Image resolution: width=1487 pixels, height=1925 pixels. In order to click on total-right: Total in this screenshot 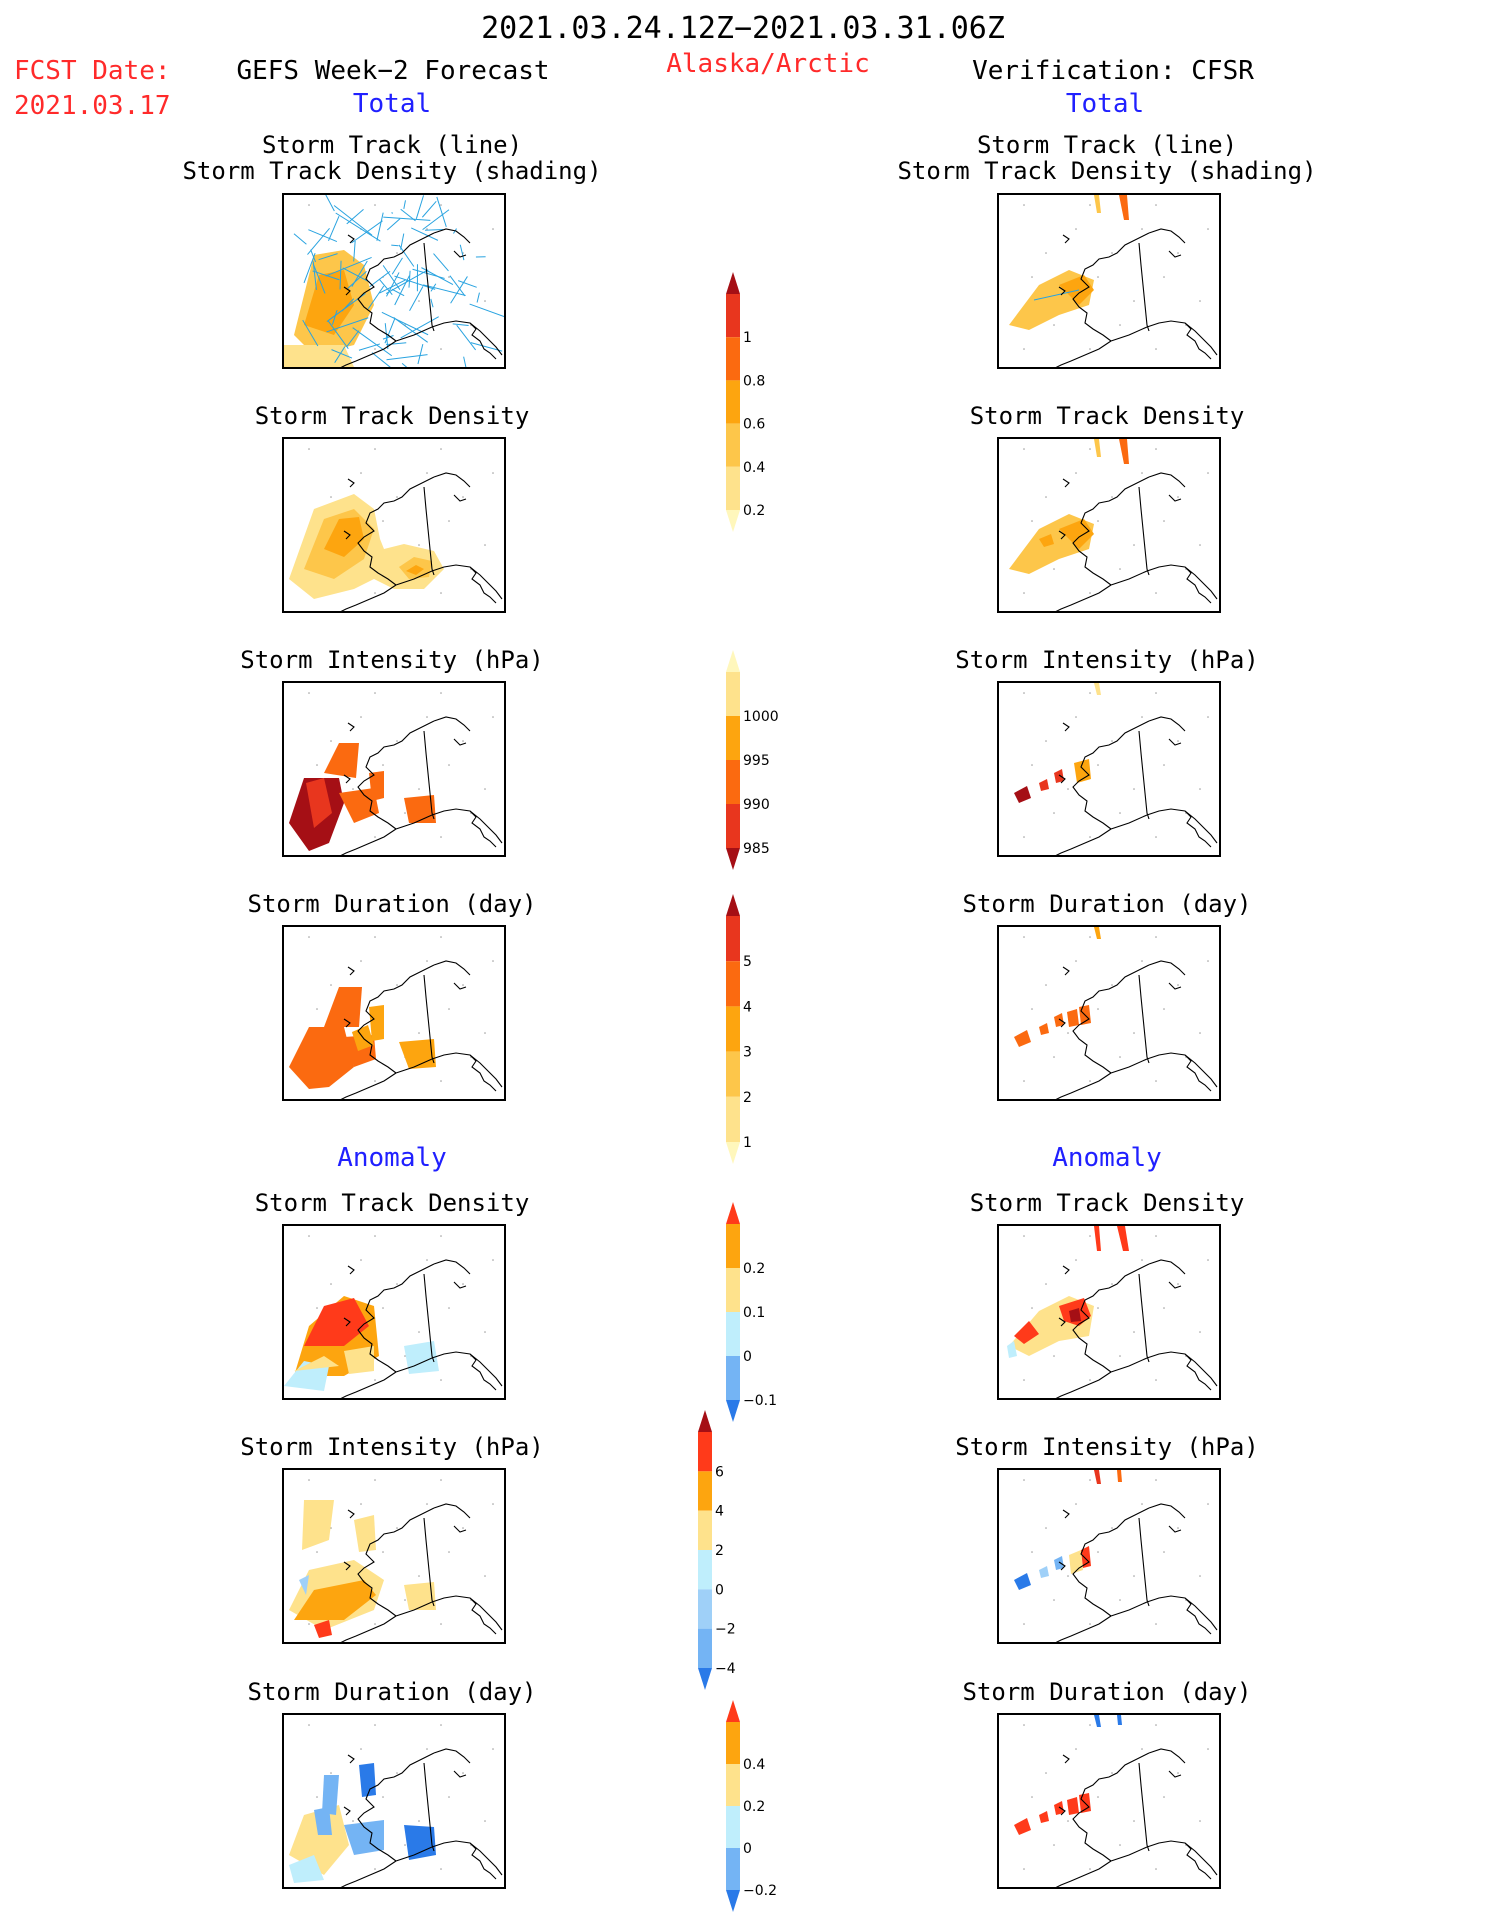, I will do `click(1105, 104)`.